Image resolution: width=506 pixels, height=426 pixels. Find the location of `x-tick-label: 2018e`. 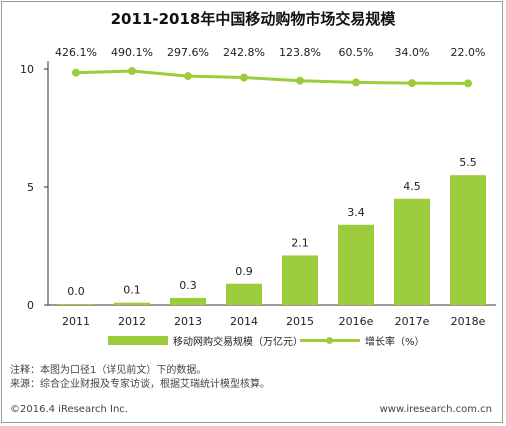

x-tick-label: 2018e is located at coordinates (468, 321).